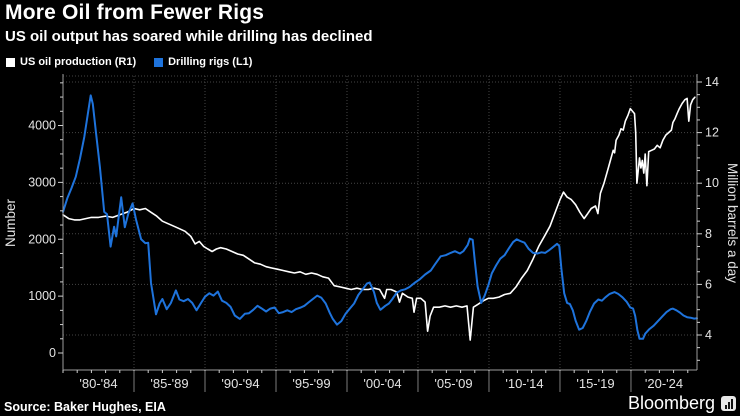 Image resolution: width=740 pixels, height=416 pixels. Describe the element at coordinates (712, 183) in the screenshot. I see `right-axis-tick-label: 10` at that location.